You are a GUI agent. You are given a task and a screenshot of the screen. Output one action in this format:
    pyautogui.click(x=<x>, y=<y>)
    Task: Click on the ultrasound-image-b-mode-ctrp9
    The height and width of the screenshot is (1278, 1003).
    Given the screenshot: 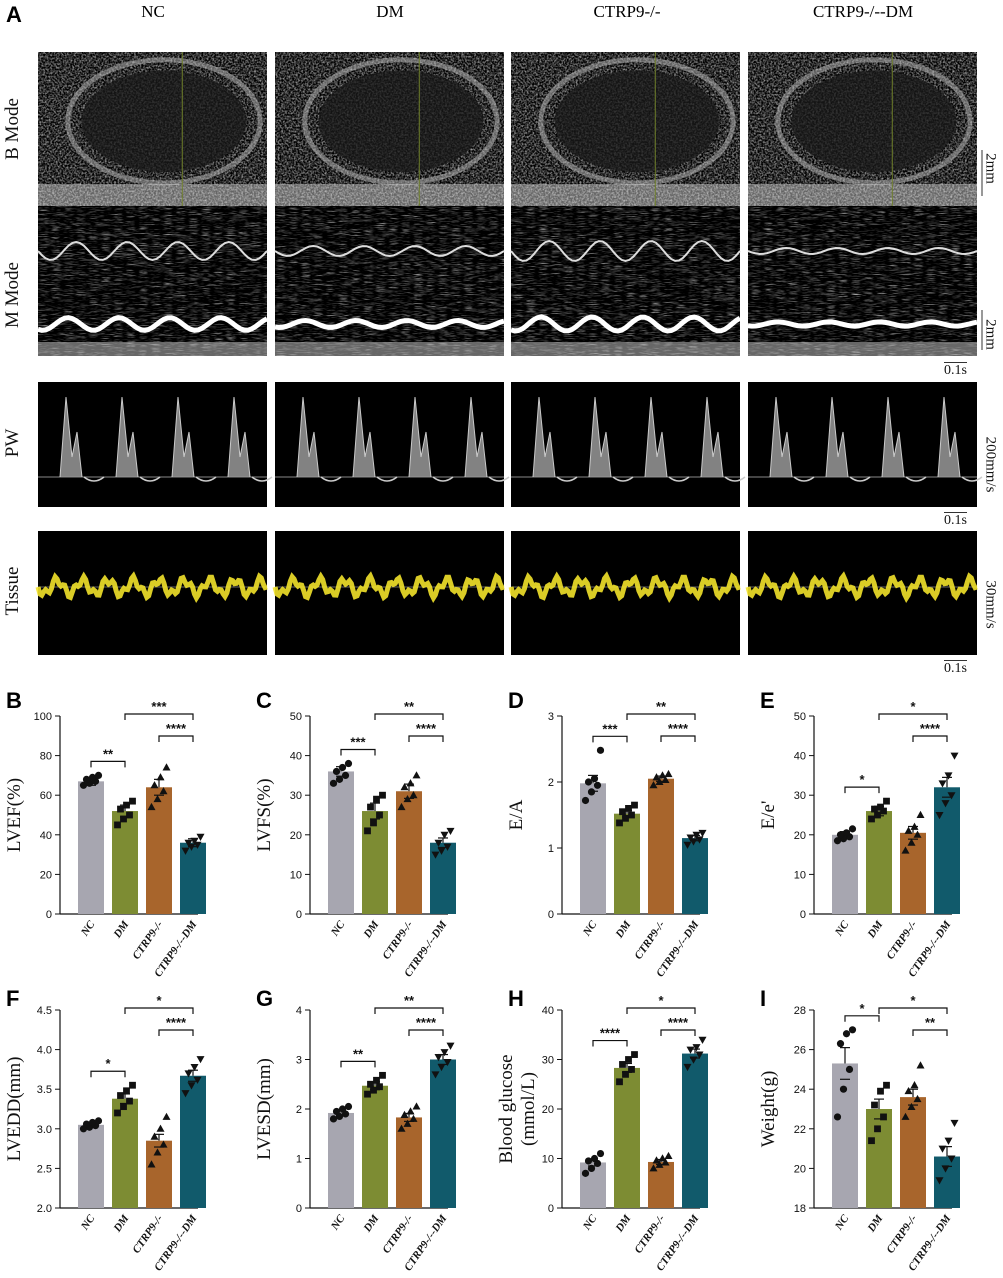 What is the action you would take?
    pyautogui.click(x=625, y=129)
    